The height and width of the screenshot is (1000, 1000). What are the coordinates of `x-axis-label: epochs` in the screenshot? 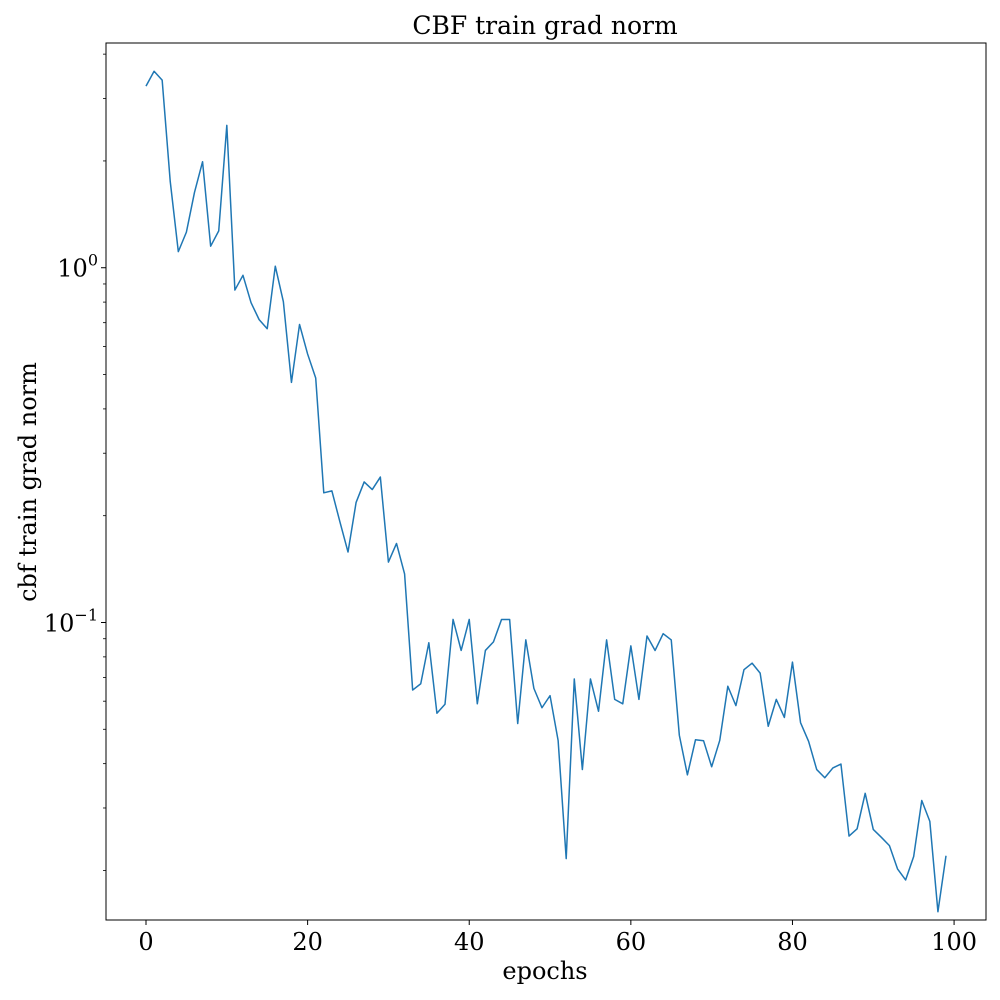 It's located at (544, 971).